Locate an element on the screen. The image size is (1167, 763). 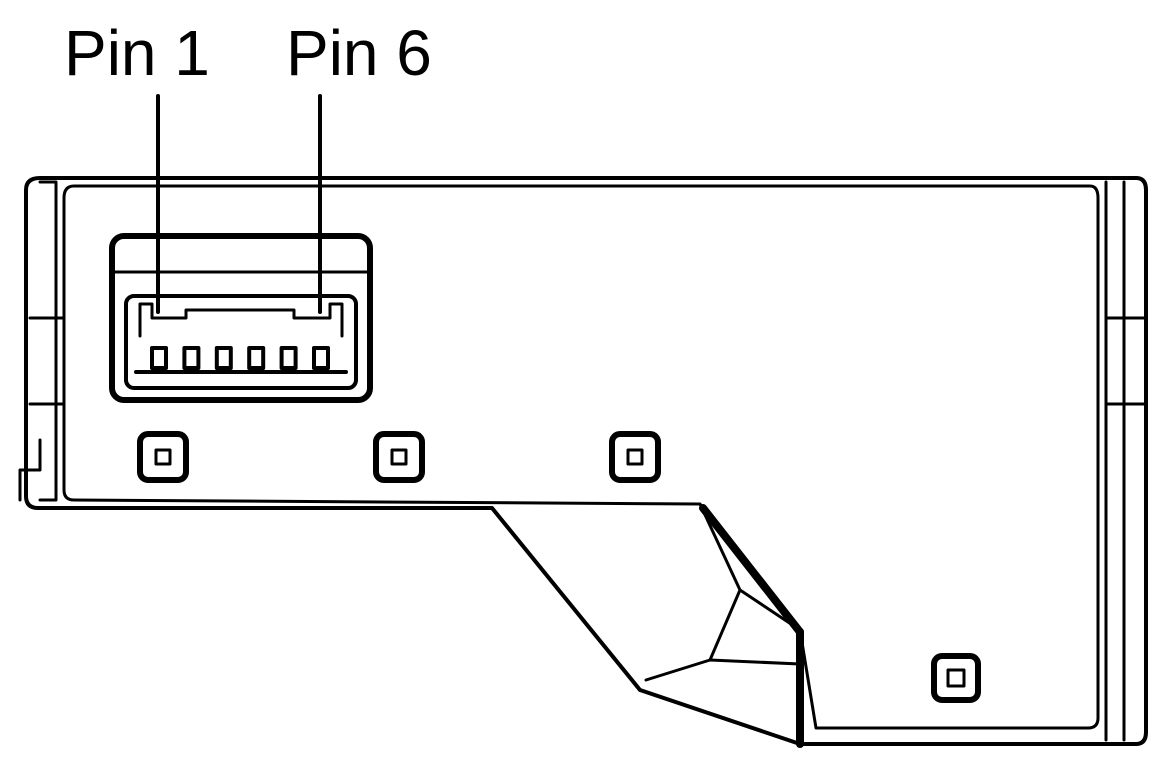
connector-socket is located at coordinates (241, 342).